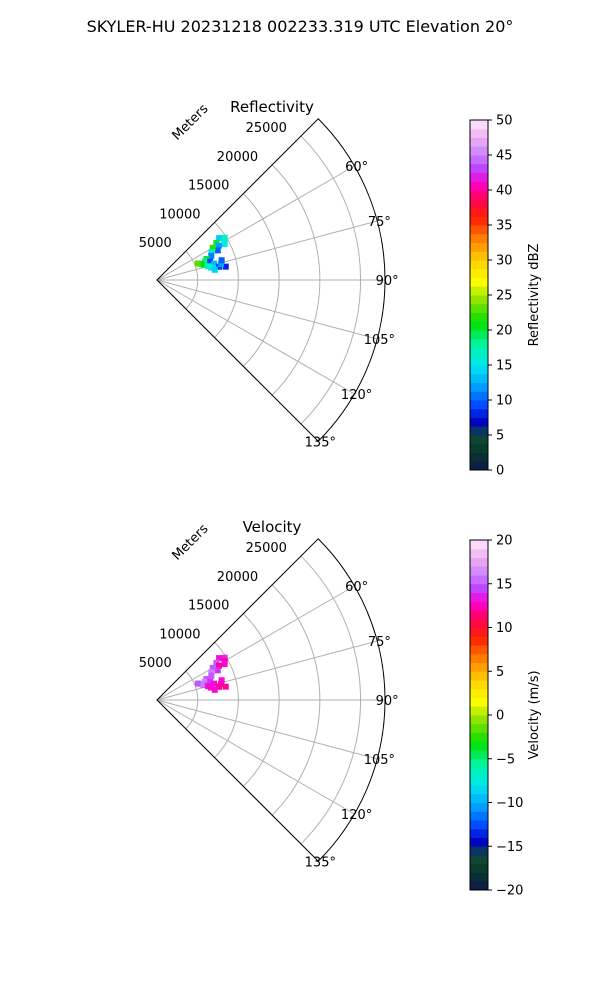 This screenshot has height=1000, width=600. I want to click on colorbar-tick-label: 20, so click(504, 331).